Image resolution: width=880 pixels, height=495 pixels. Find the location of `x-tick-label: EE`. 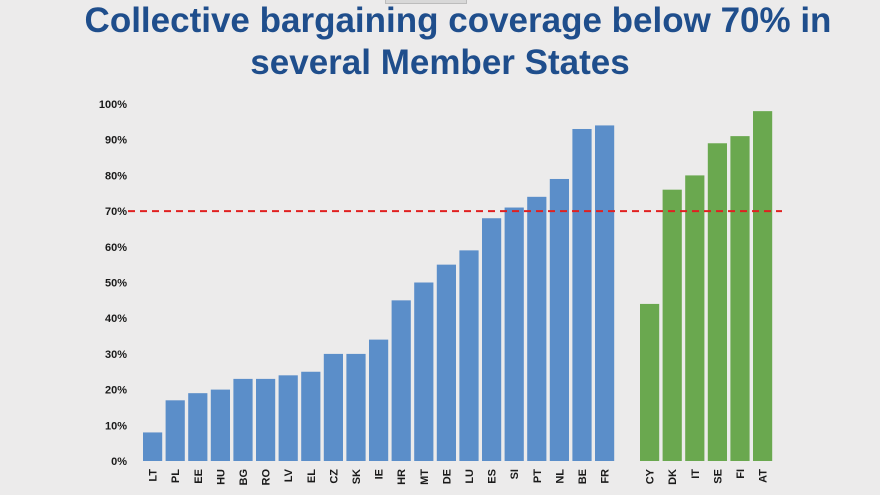

x-tick-label: EE is located at coordinates (199, 476).